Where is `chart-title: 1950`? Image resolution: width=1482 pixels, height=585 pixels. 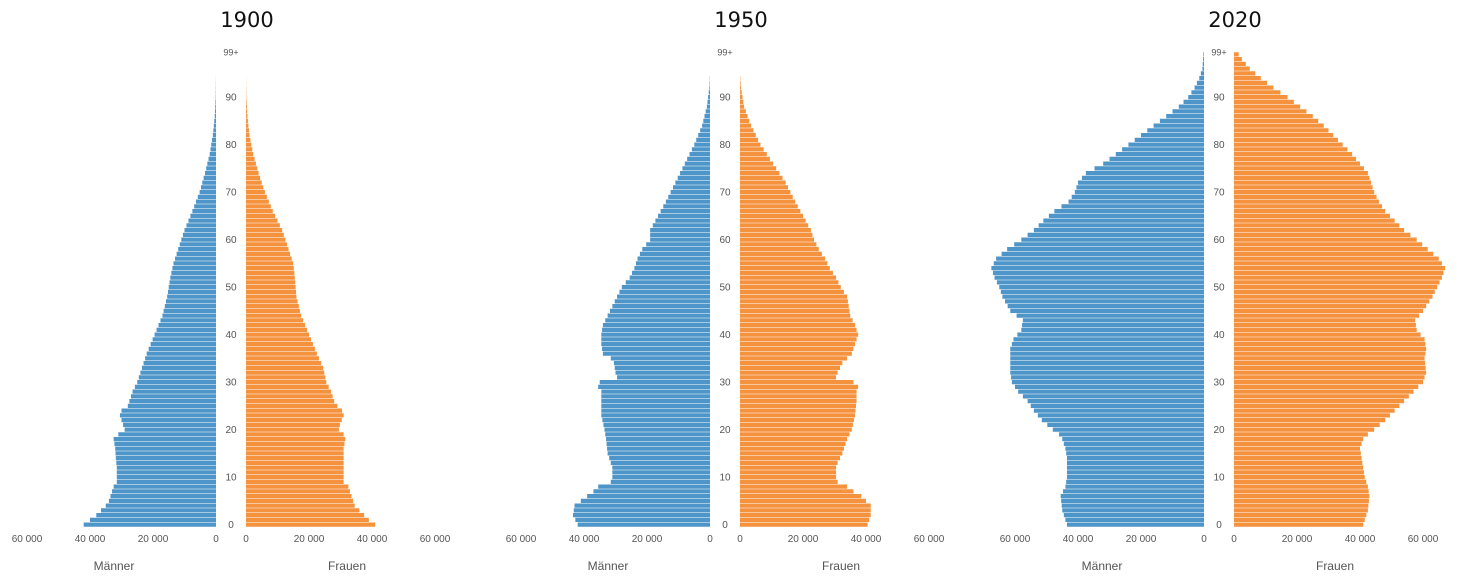
chart-title: 1950 is located at coordinates (741, 20).